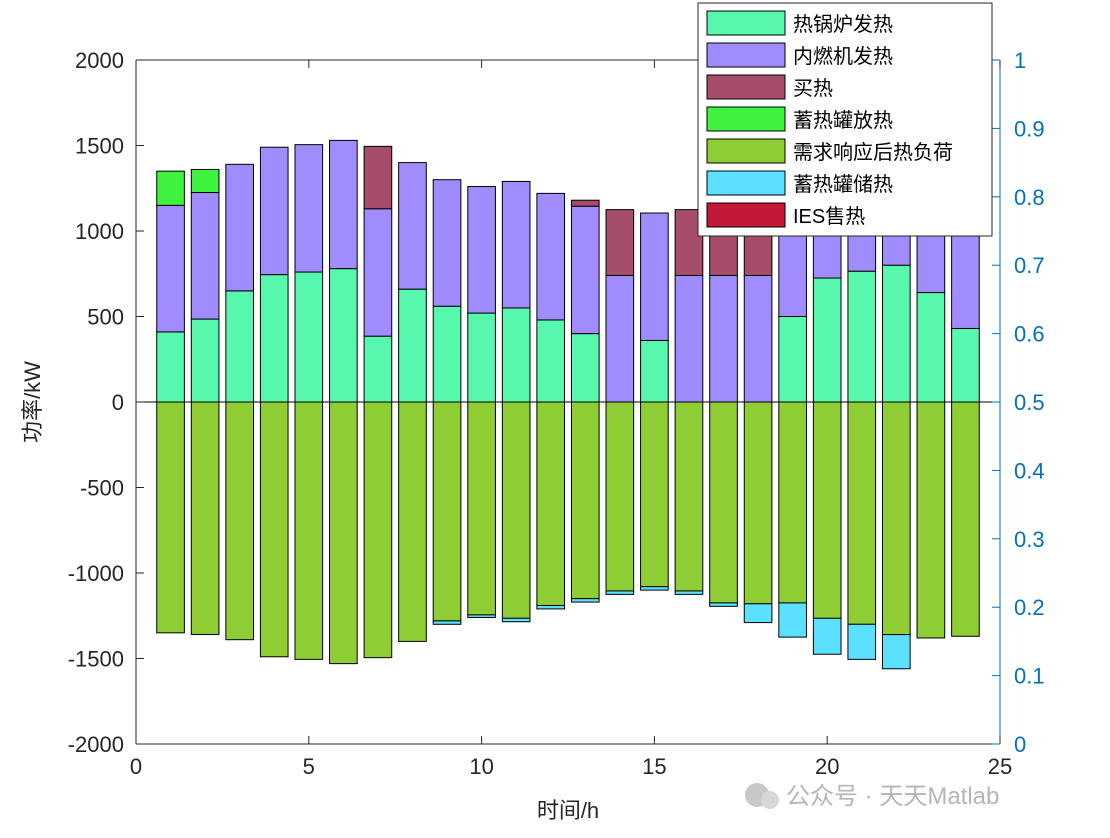 The width and height of the screenshot is (1110, 838). Describe the element at coordinates (1020, 744) in the screenshot. I see `y2-tick-label-0: 0` at that location.